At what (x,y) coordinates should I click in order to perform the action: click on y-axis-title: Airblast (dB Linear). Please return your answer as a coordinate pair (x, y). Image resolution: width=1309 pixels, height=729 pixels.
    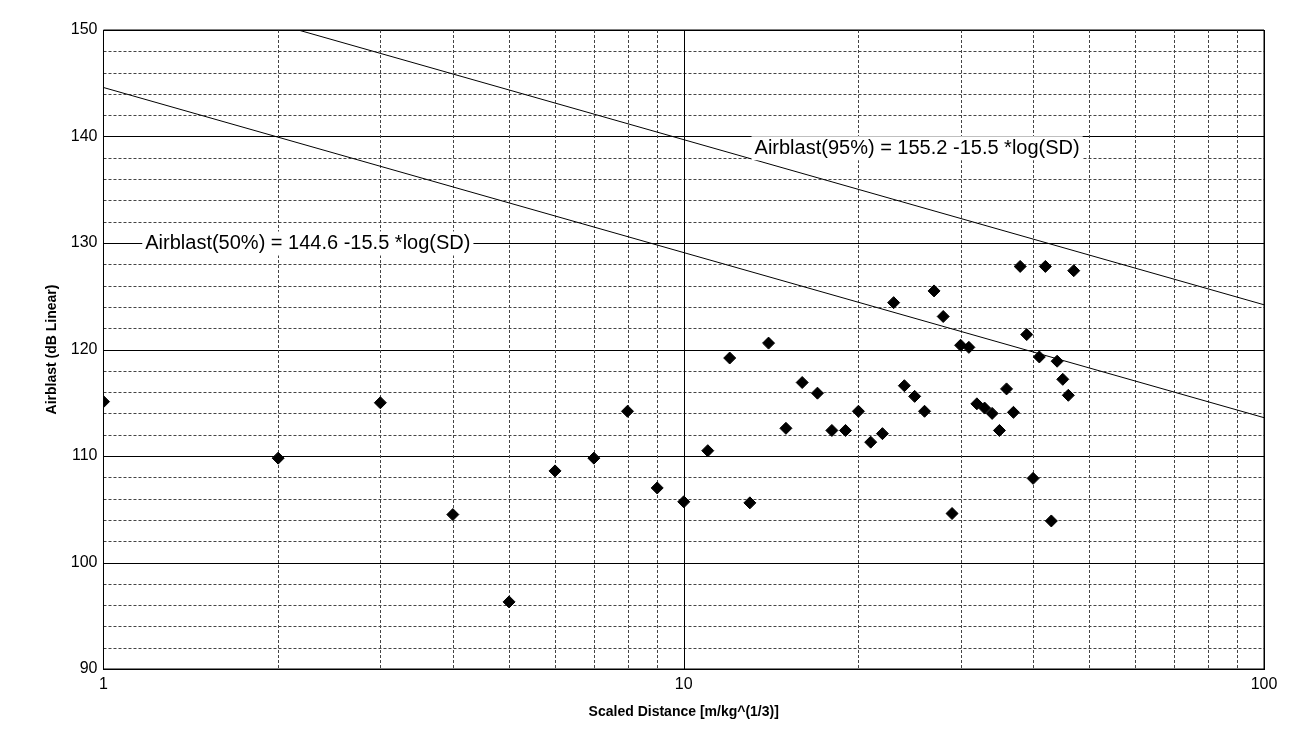
    Looking at the image, I should click on (51, 349).